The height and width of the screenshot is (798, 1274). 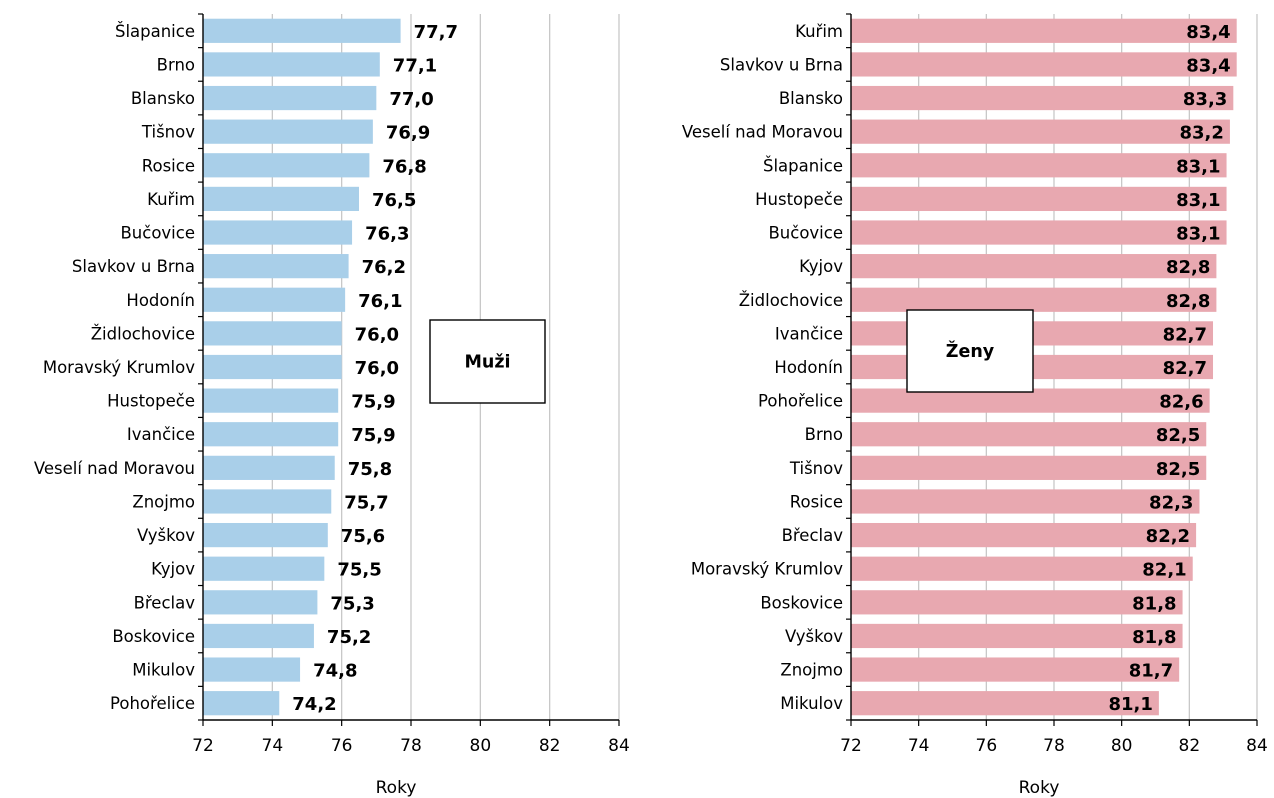 What do you see at coordinates (1188, 267) in the screenshot?
I see `value-label: 82,8` at bounding box center [1188, 267].